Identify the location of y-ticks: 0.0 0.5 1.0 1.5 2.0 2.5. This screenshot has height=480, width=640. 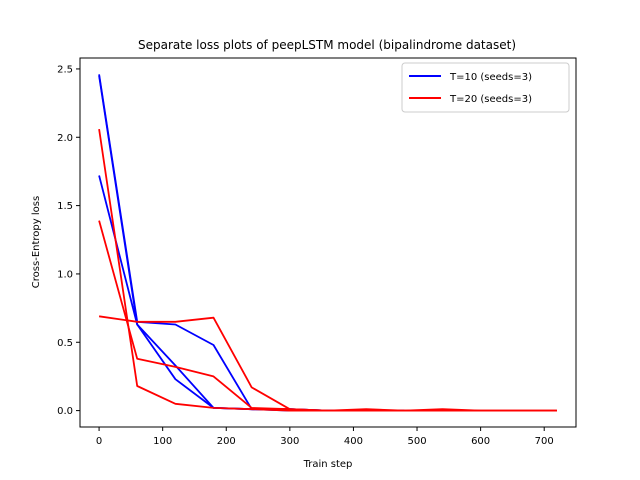
(68, 240).